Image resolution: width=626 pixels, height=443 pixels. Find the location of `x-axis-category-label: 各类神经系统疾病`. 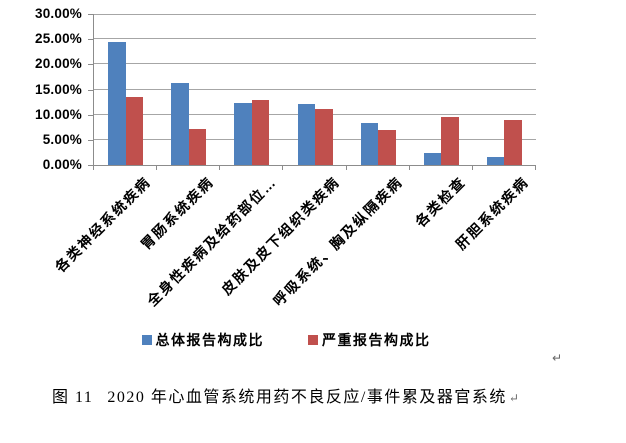

x-axis-category-label: 各类神经系统疾病 is located at coordinates (102, 224).